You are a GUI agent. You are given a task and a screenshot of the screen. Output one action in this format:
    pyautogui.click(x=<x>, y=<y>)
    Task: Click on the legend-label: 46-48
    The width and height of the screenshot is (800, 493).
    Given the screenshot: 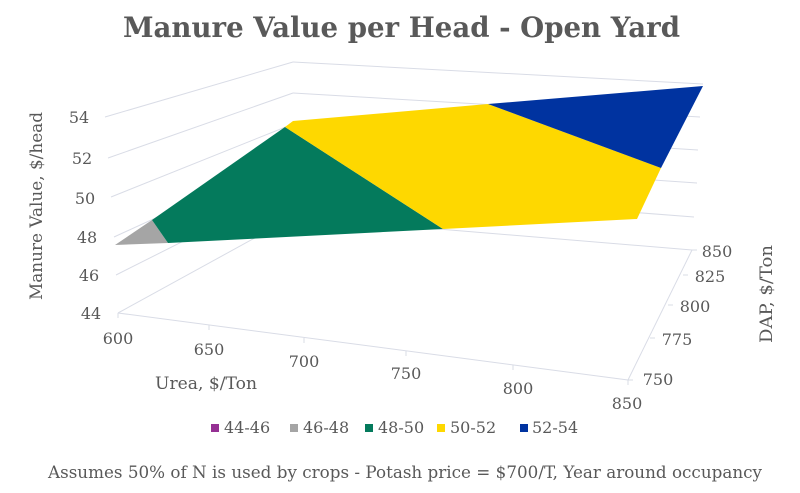 What is the action you would take?
    pyautogui.click(x=326, y=427)
    